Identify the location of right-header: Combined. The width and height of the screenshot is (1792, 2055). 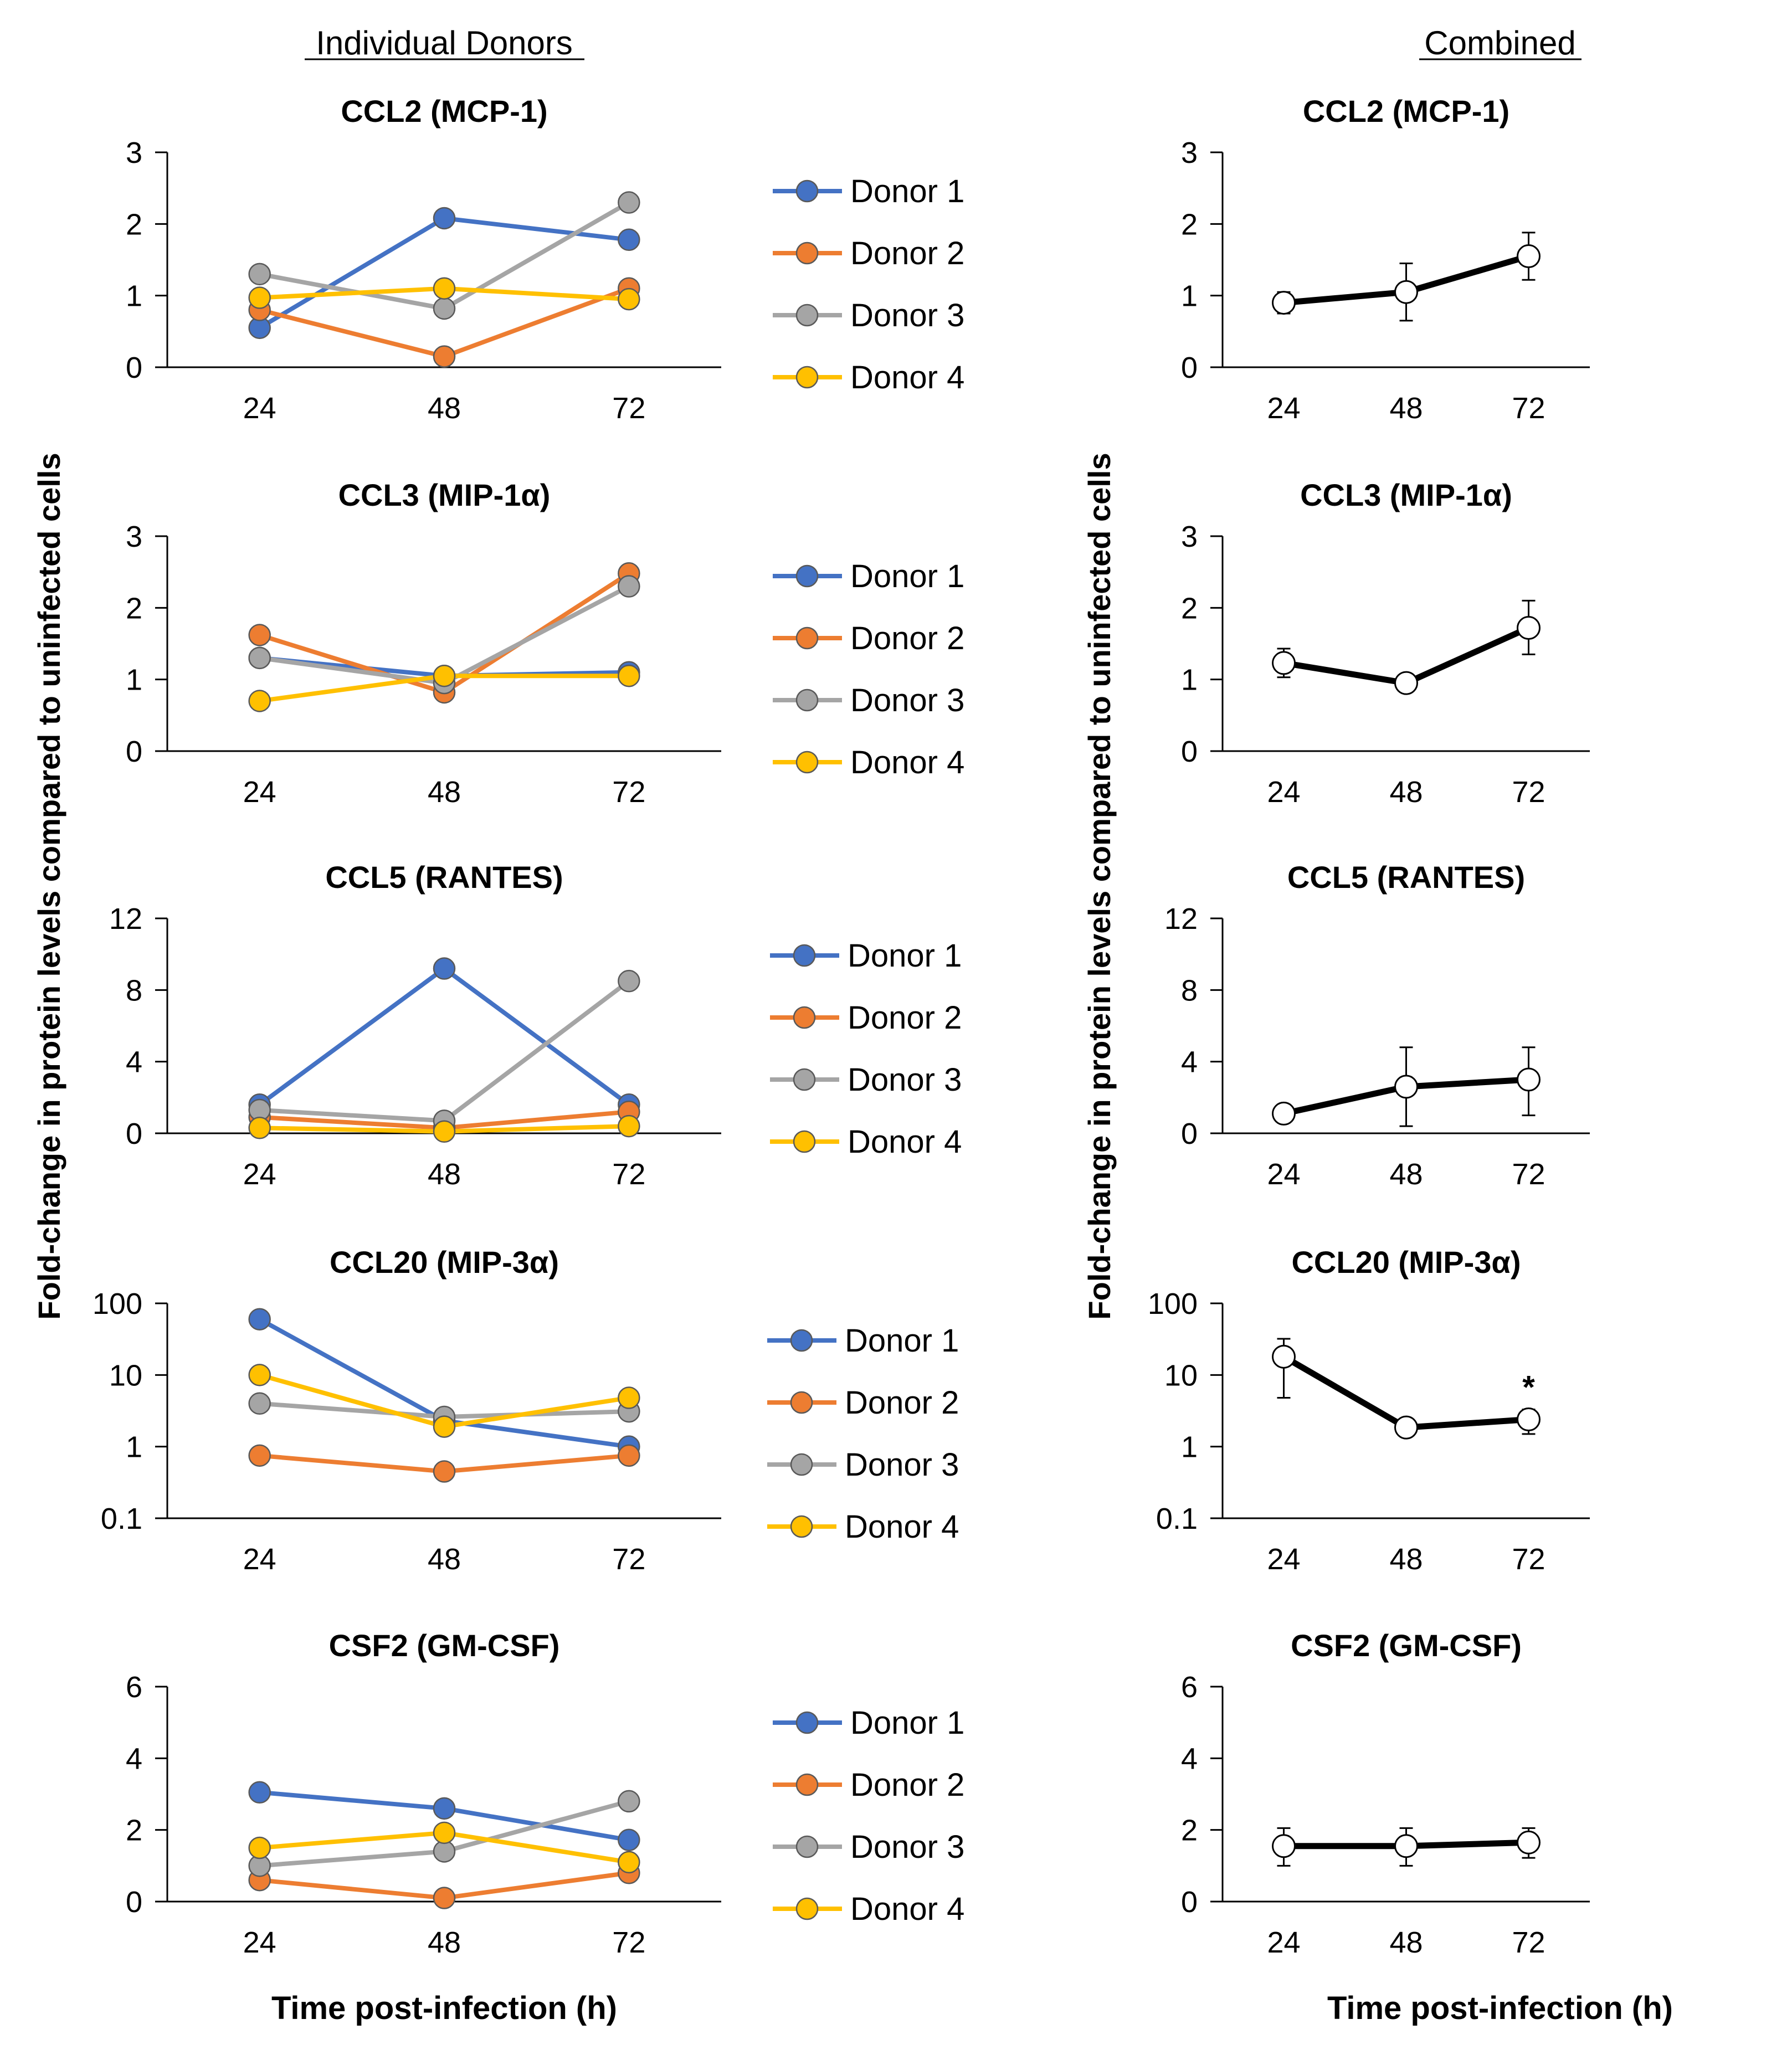
(1500, 43).